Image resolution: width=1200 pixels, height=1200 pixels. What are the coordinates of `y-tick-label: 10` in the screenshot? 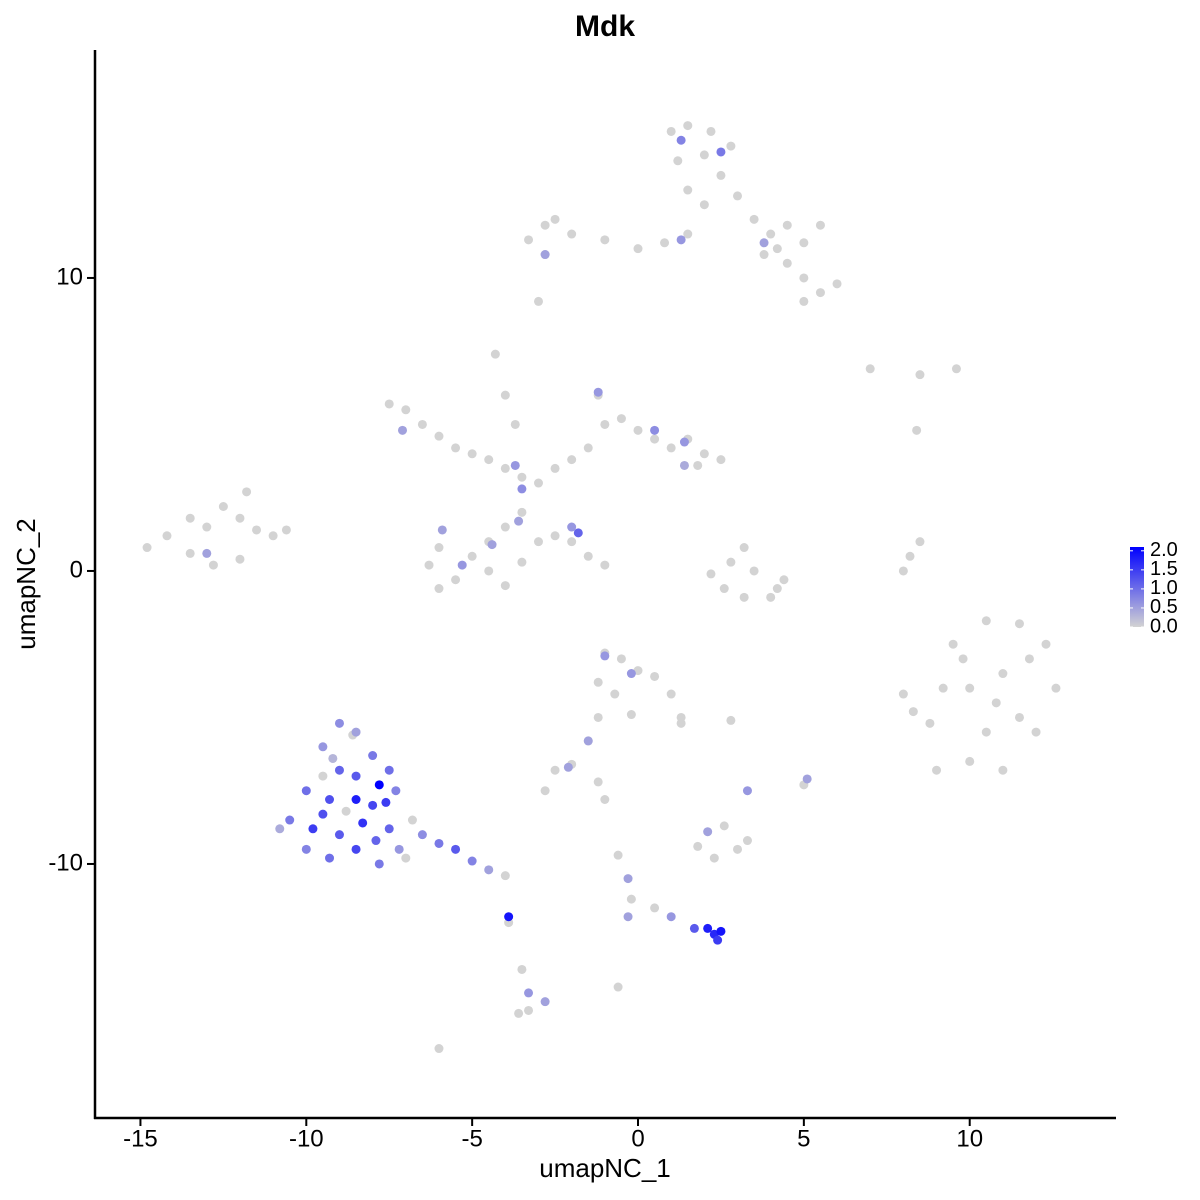 It's located at (69, 276).